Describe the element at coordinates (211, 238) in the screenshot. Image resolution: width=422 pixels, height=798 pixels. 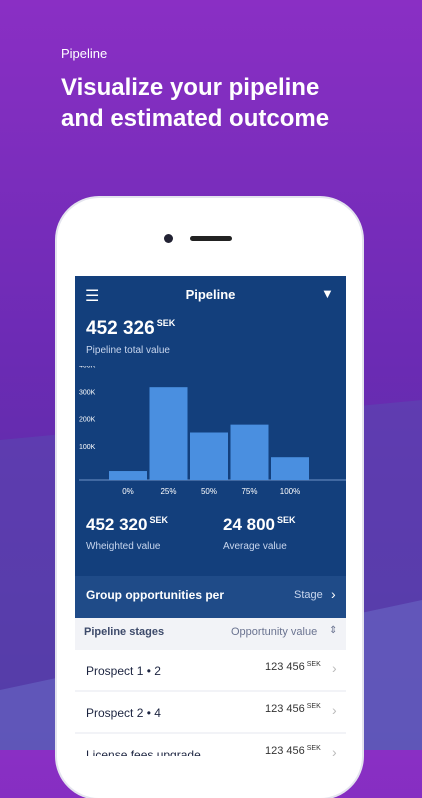
I see `speaker` at that location.